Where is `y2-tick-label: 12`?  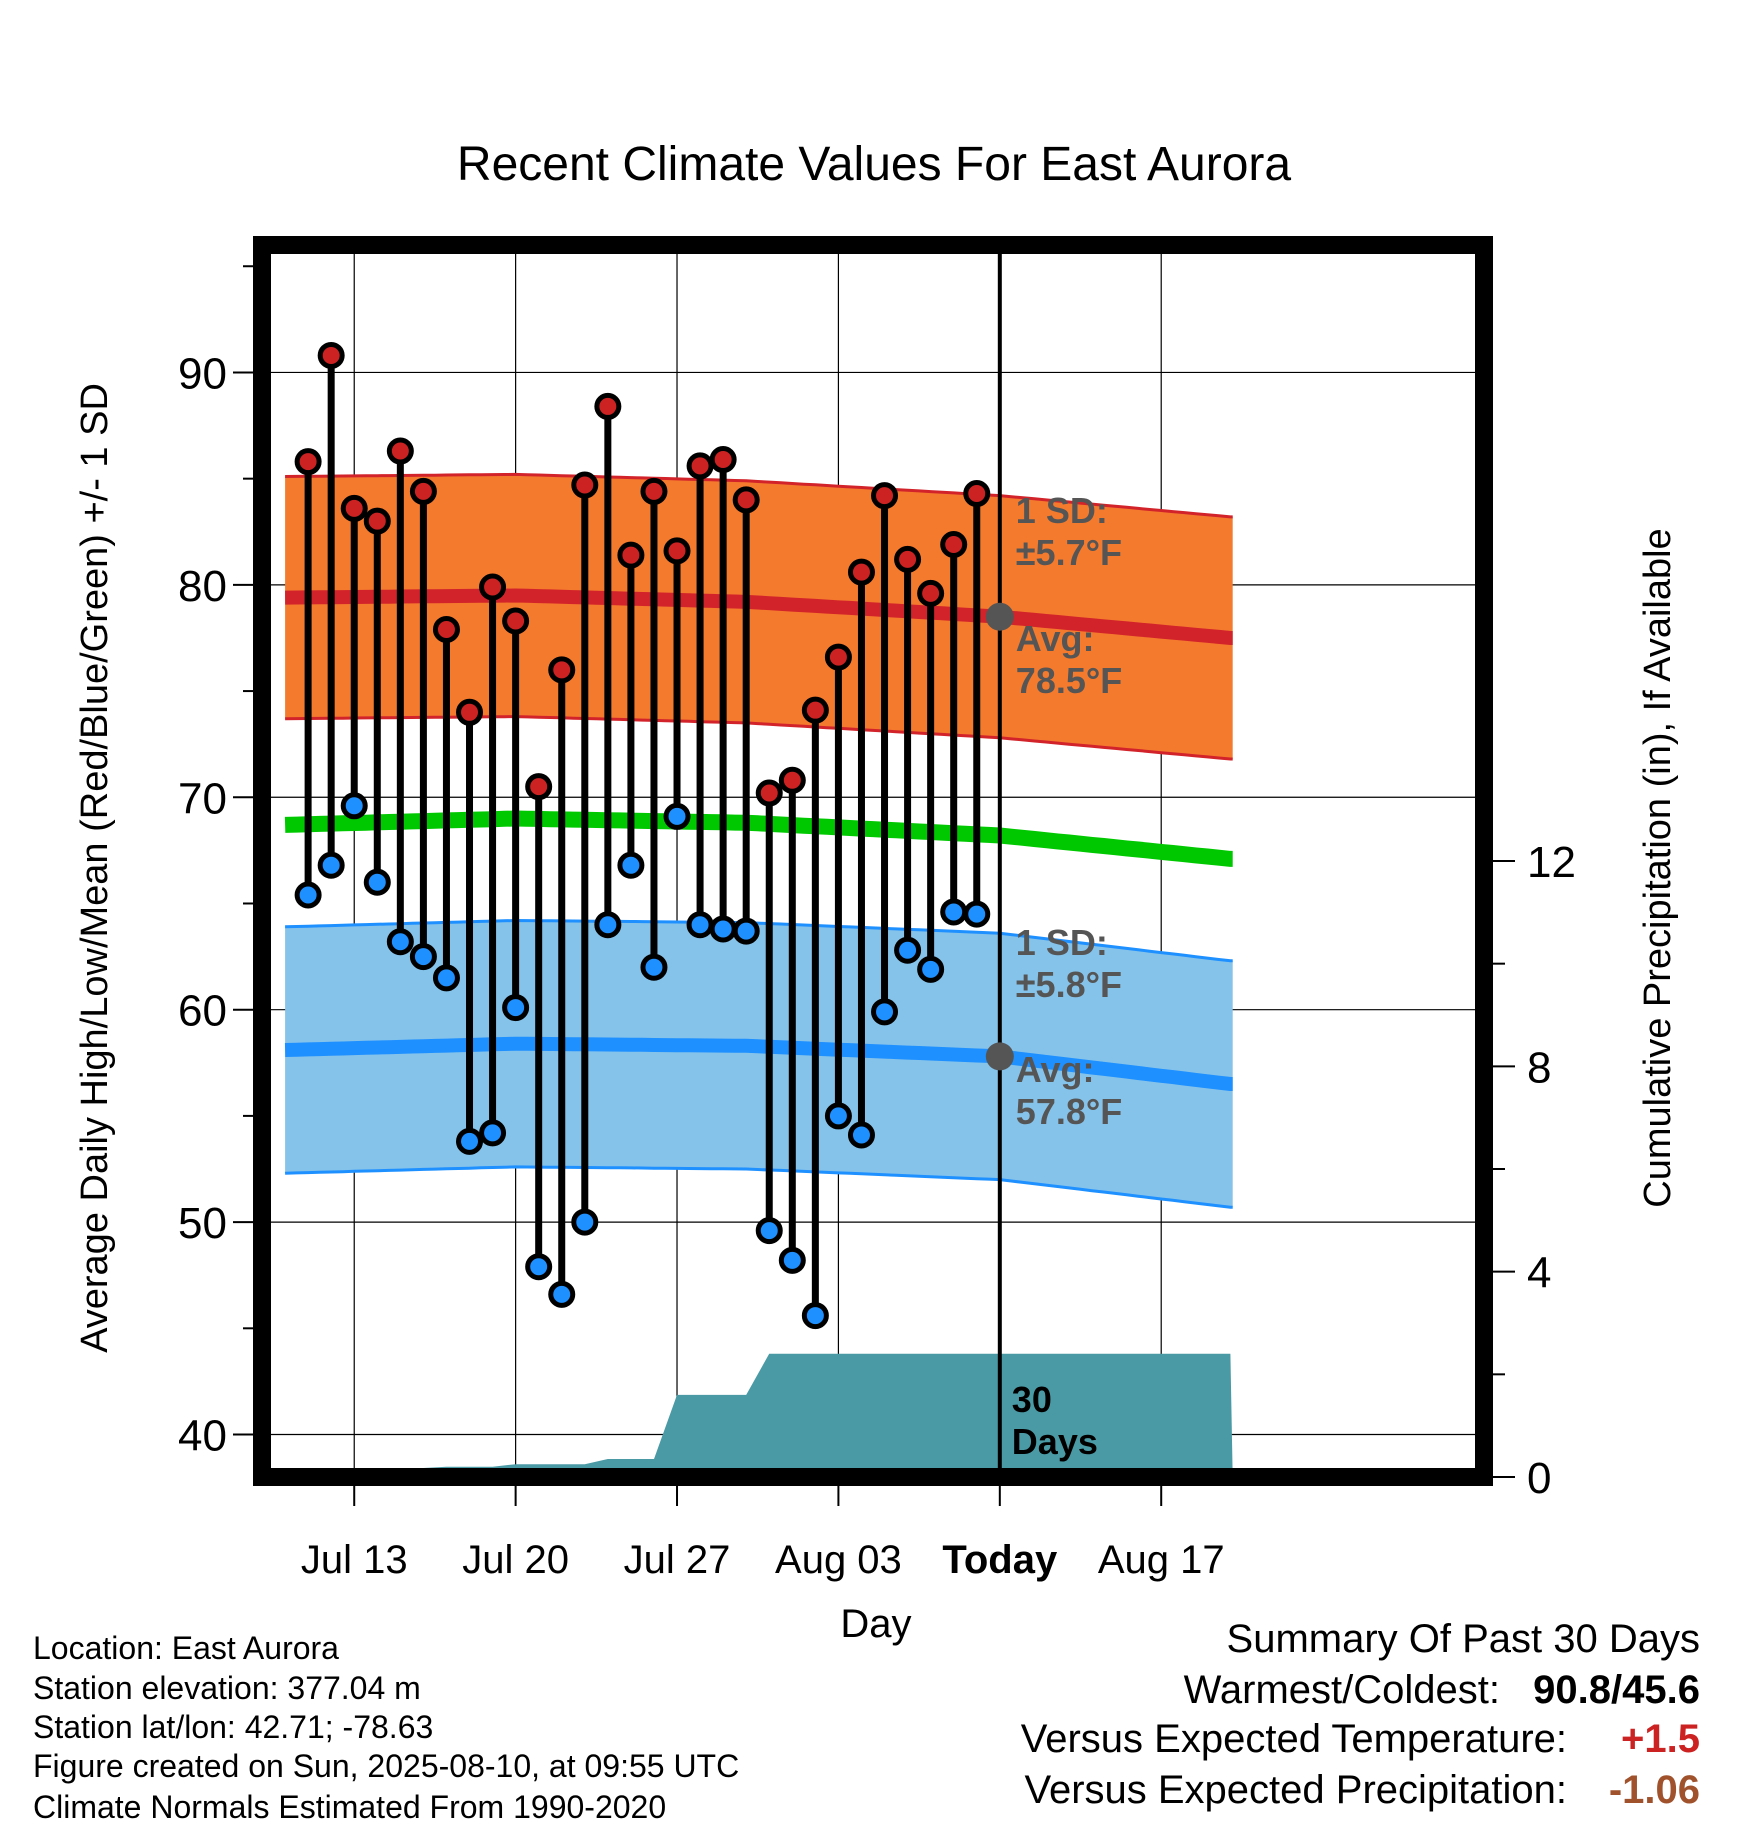 y2-tick-label: 12 is located at coordinates (1551, 862).